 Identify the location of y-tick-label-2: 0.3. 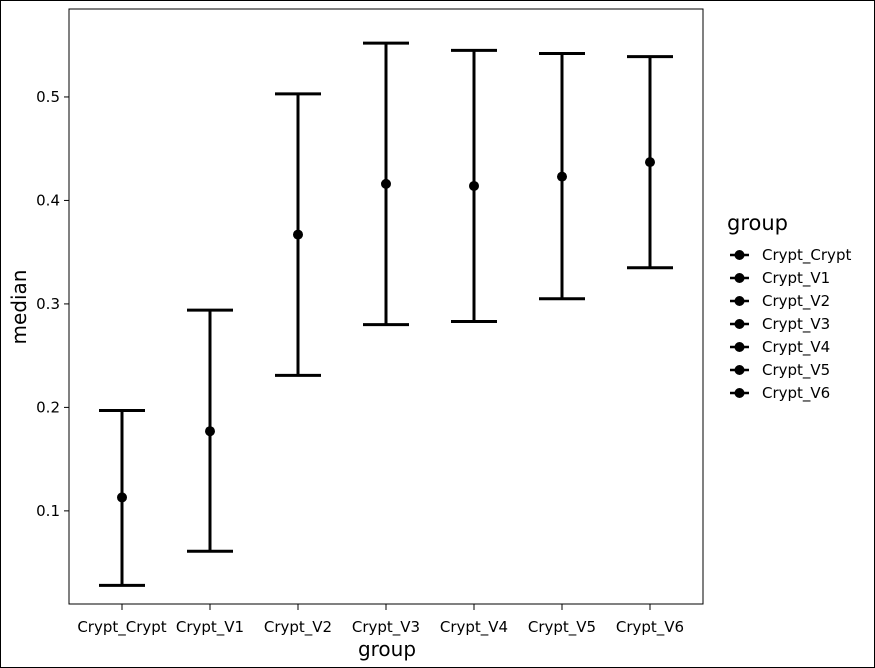
(48, 304).